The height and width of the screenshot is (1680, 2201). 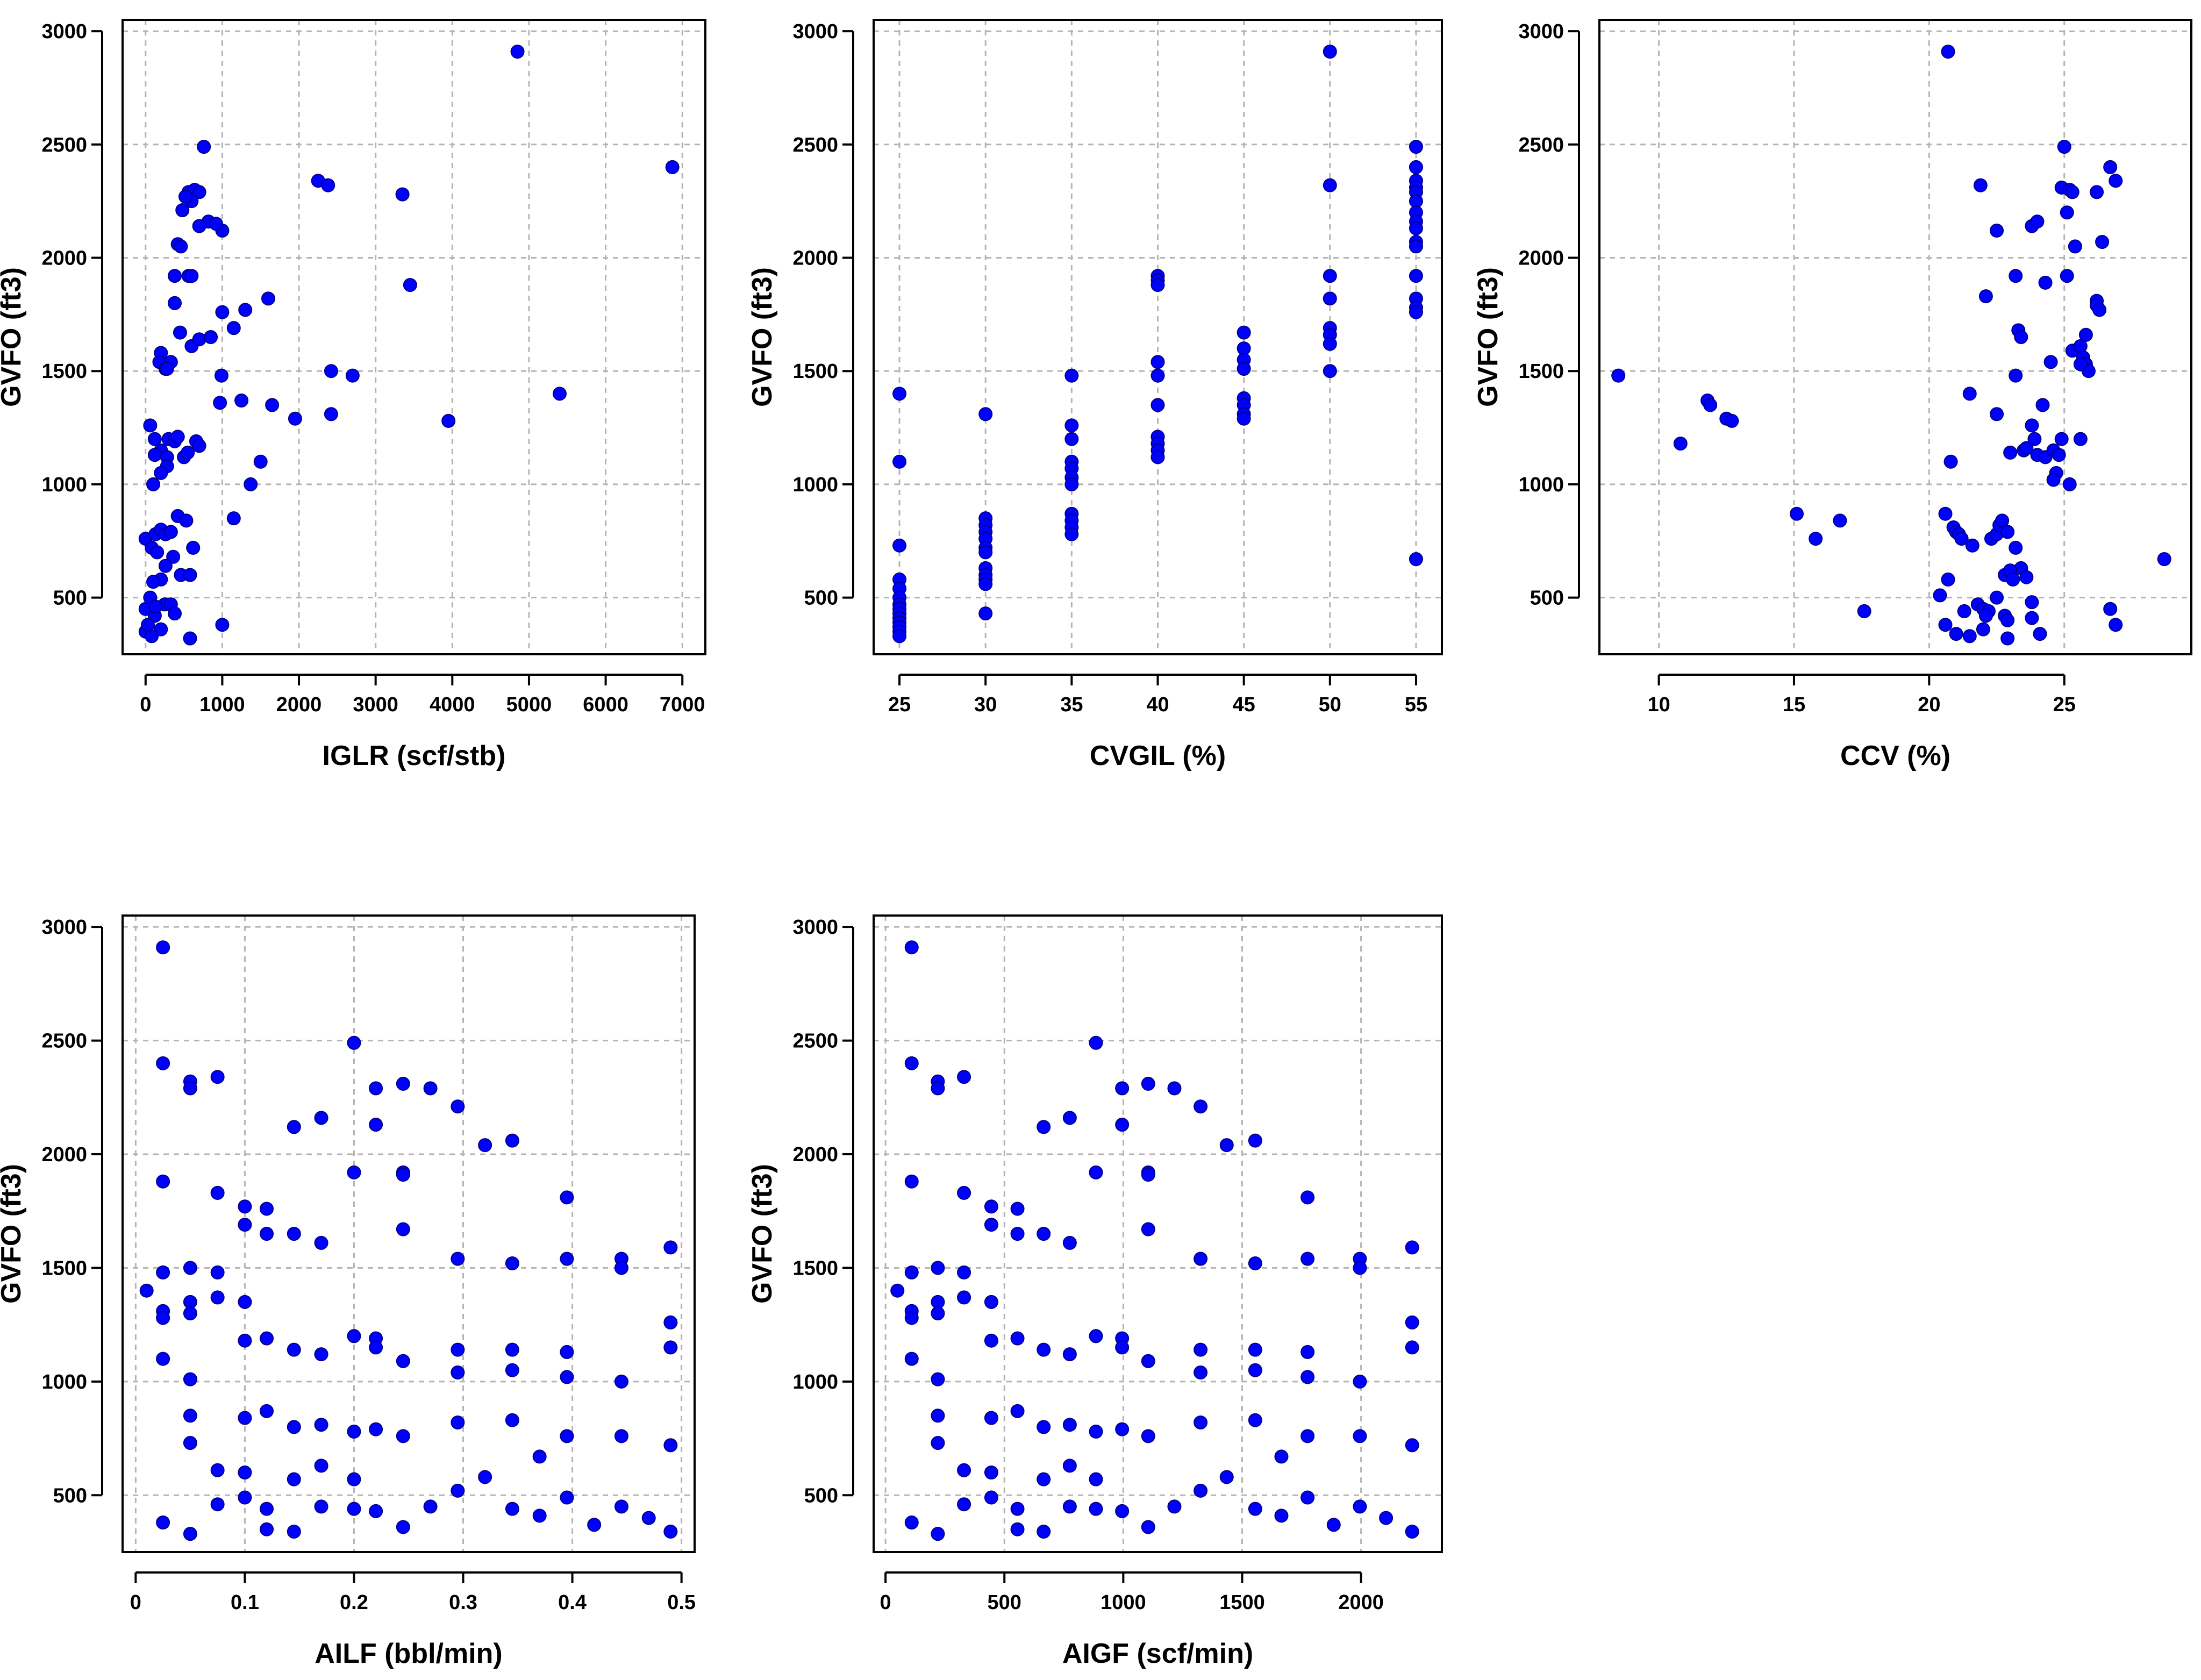 What do you see at coordinates (222, 705) in the screenshot?
I see `x-tick-label: 1000` at bounding box center [222, 705].